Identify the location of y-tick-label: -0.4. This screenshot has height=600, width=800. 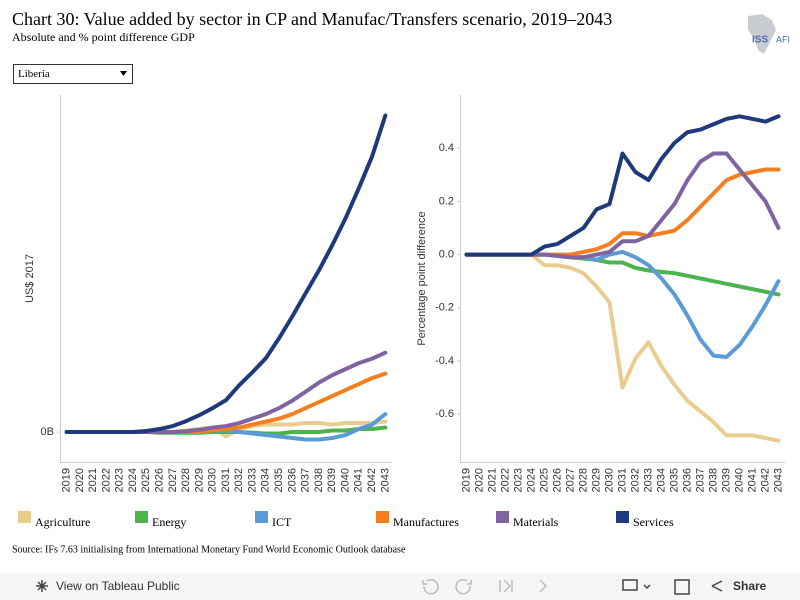
(444, 361).